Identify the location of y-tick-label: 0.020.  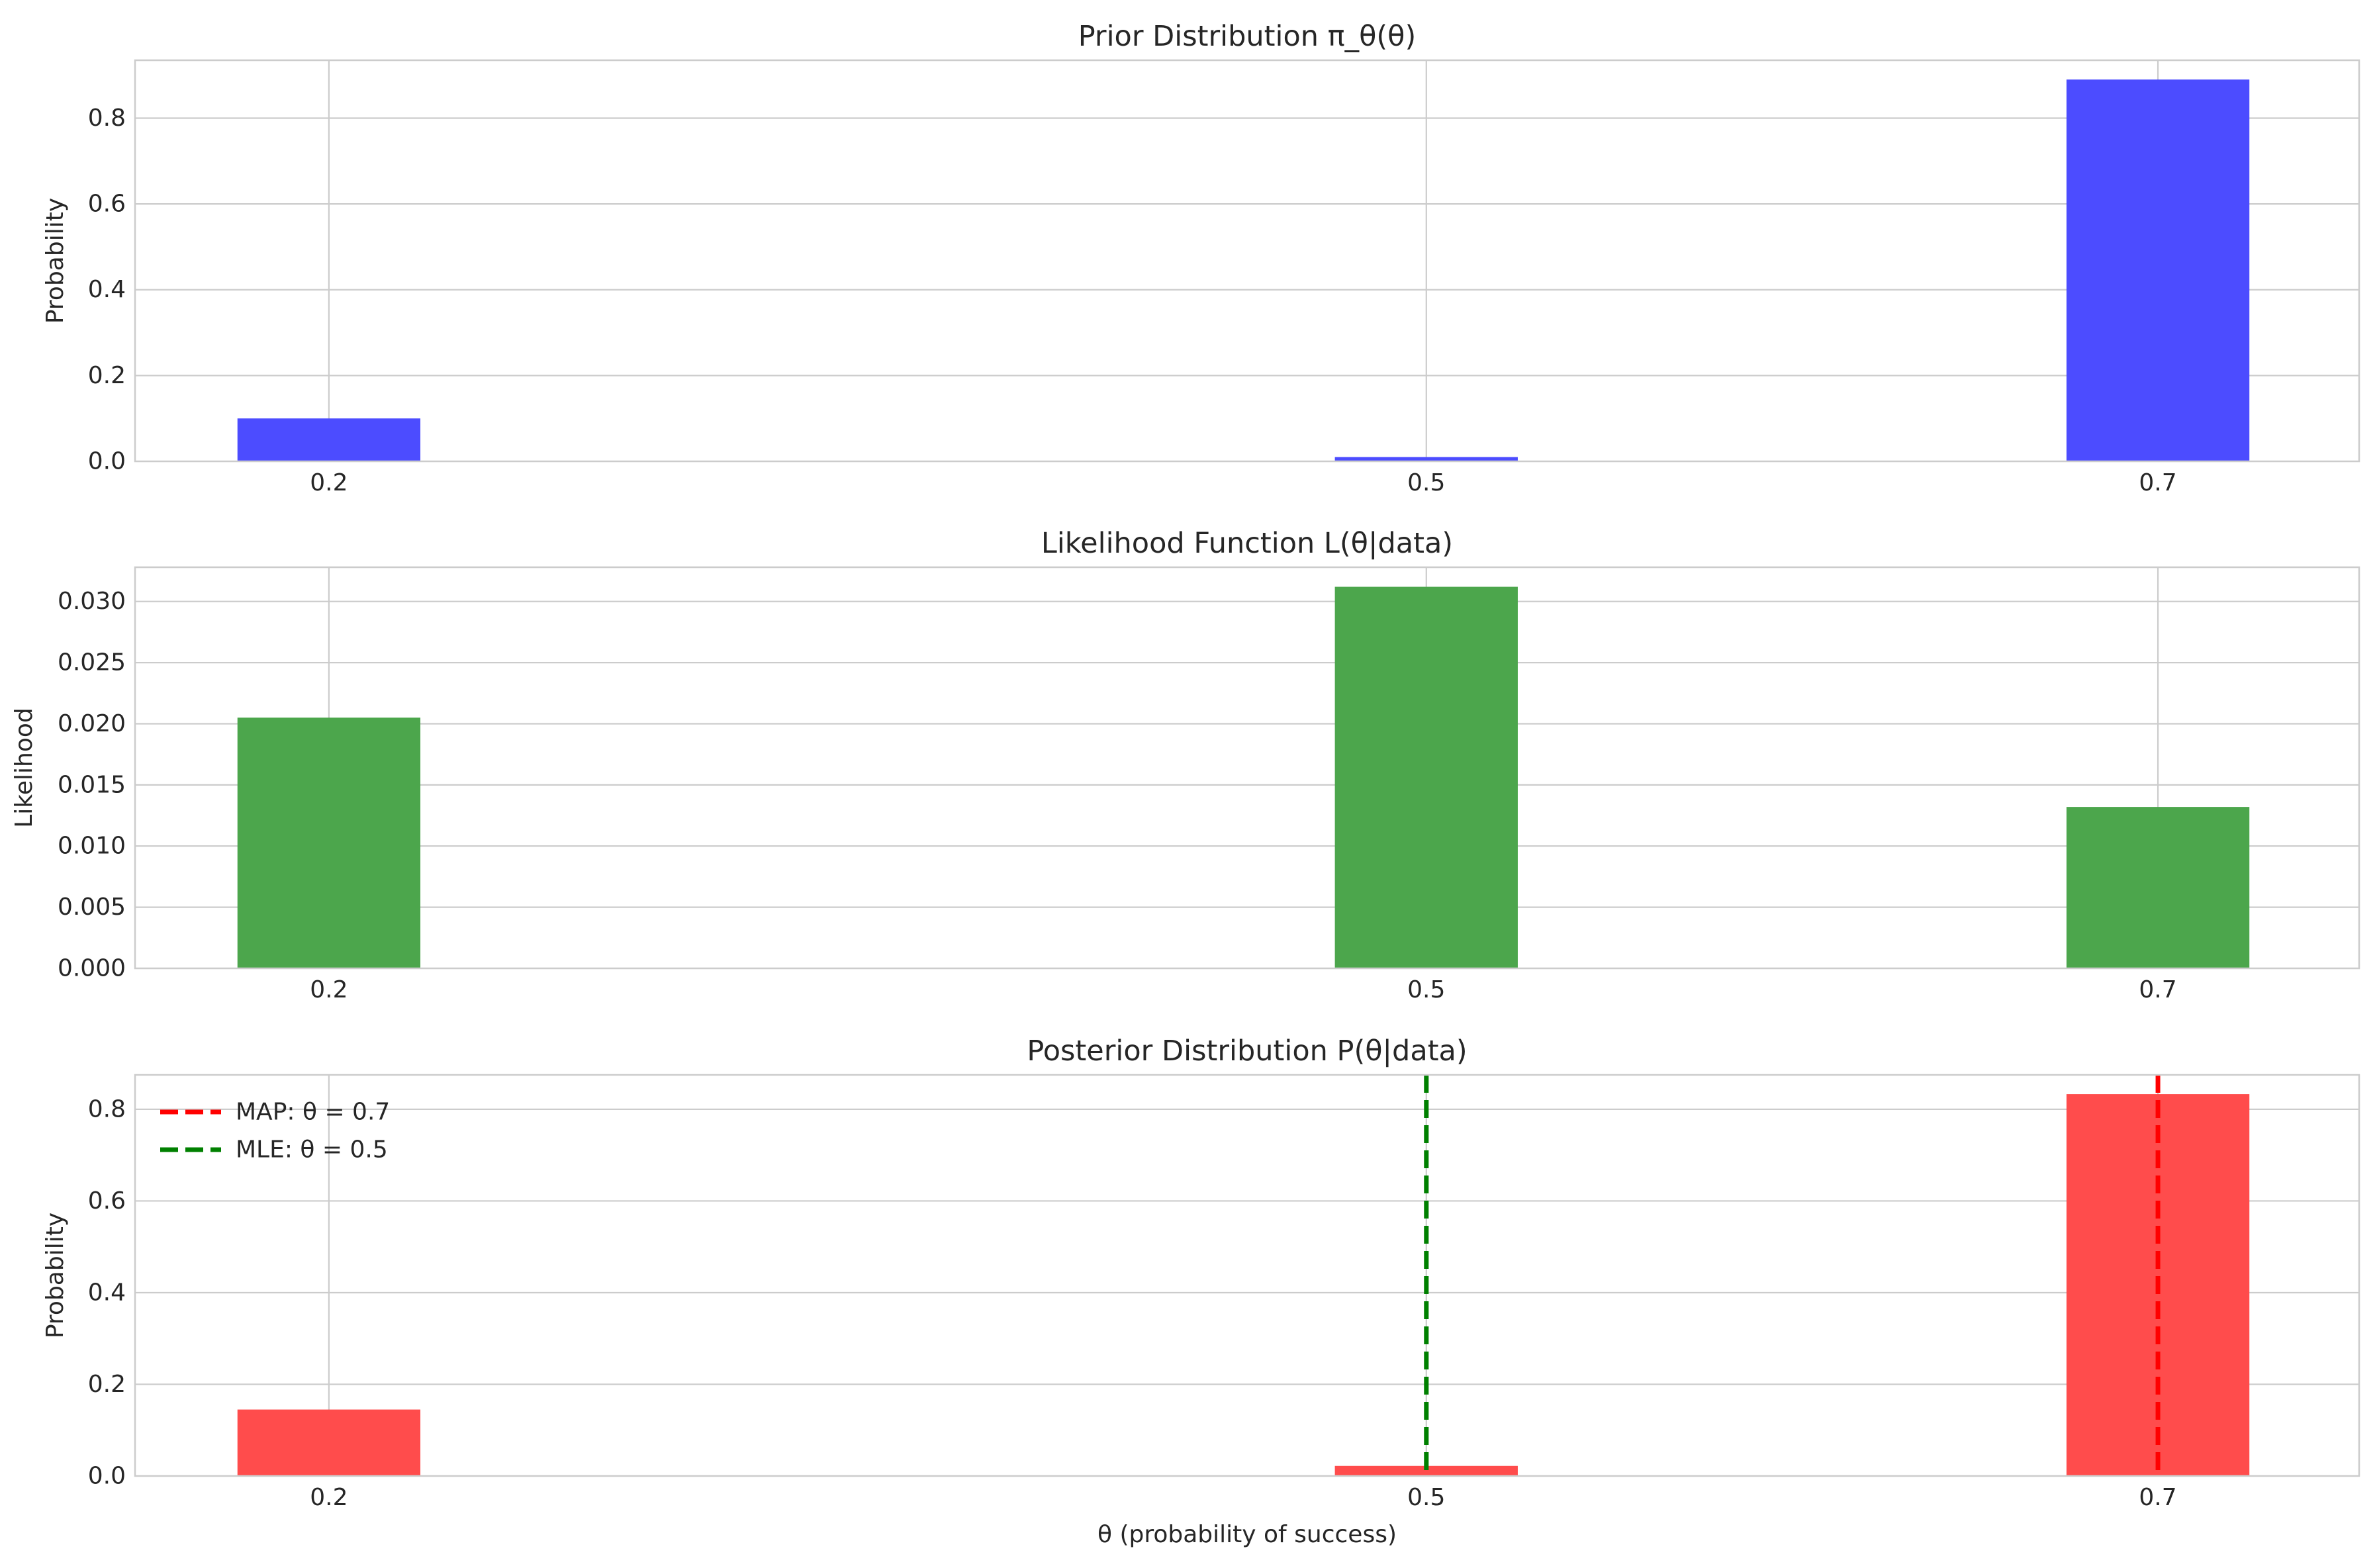
(92, 723).